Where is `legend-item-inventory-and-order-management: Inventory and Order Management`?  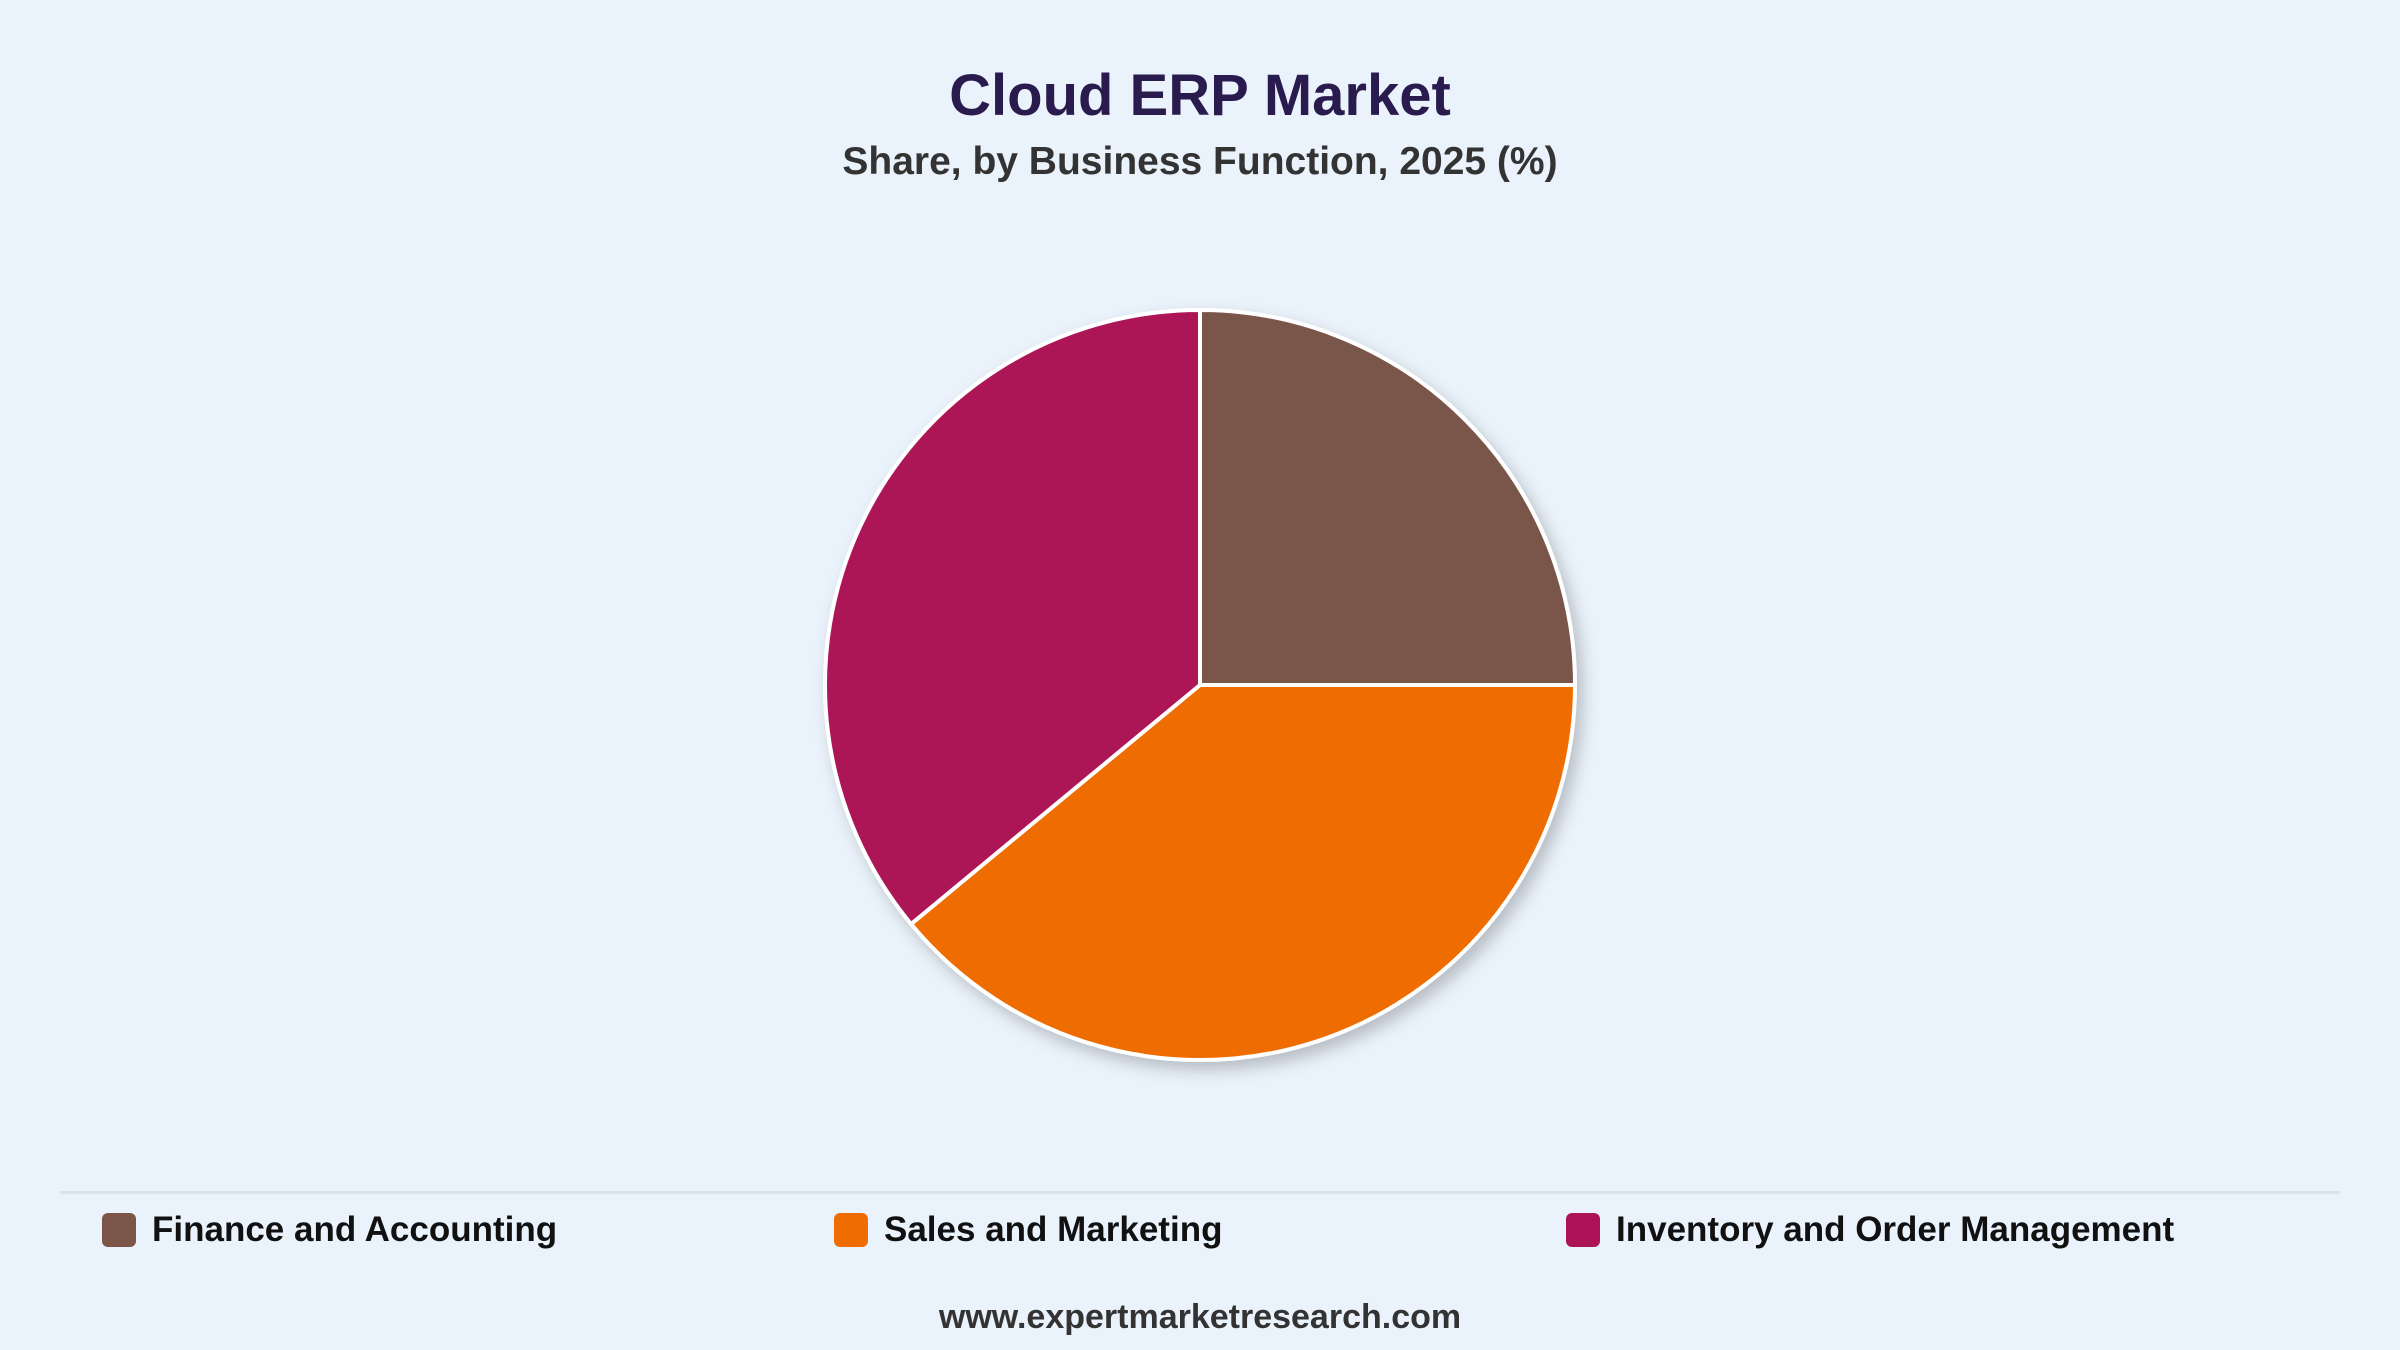 legend-item-inventory-and-order-management: Inventory and Order Management is located at coordinates (1870, 1230).